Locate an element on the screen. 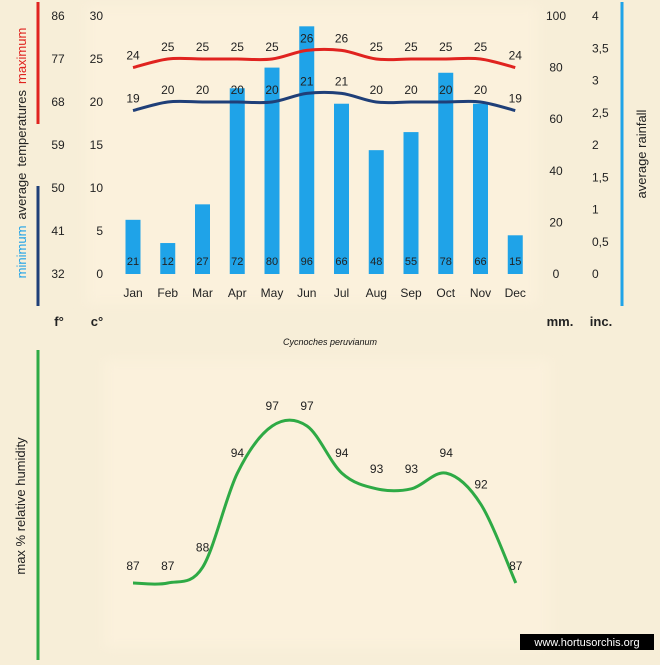 The image size is (660, 665). month-label: Jun is located at coordinates (306, 293).